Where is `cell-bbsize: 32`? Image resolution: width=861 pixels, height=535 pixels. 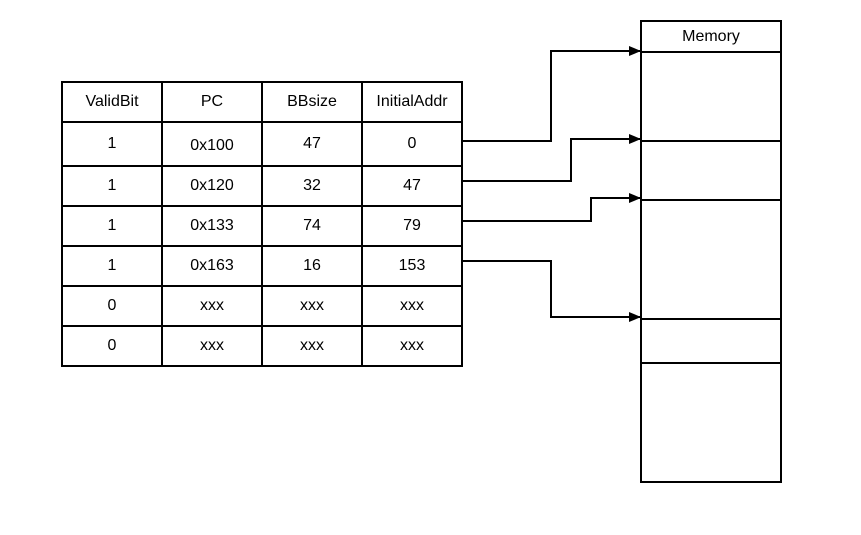 cell-bbsize: 32 is located at coordinates (312, 186).